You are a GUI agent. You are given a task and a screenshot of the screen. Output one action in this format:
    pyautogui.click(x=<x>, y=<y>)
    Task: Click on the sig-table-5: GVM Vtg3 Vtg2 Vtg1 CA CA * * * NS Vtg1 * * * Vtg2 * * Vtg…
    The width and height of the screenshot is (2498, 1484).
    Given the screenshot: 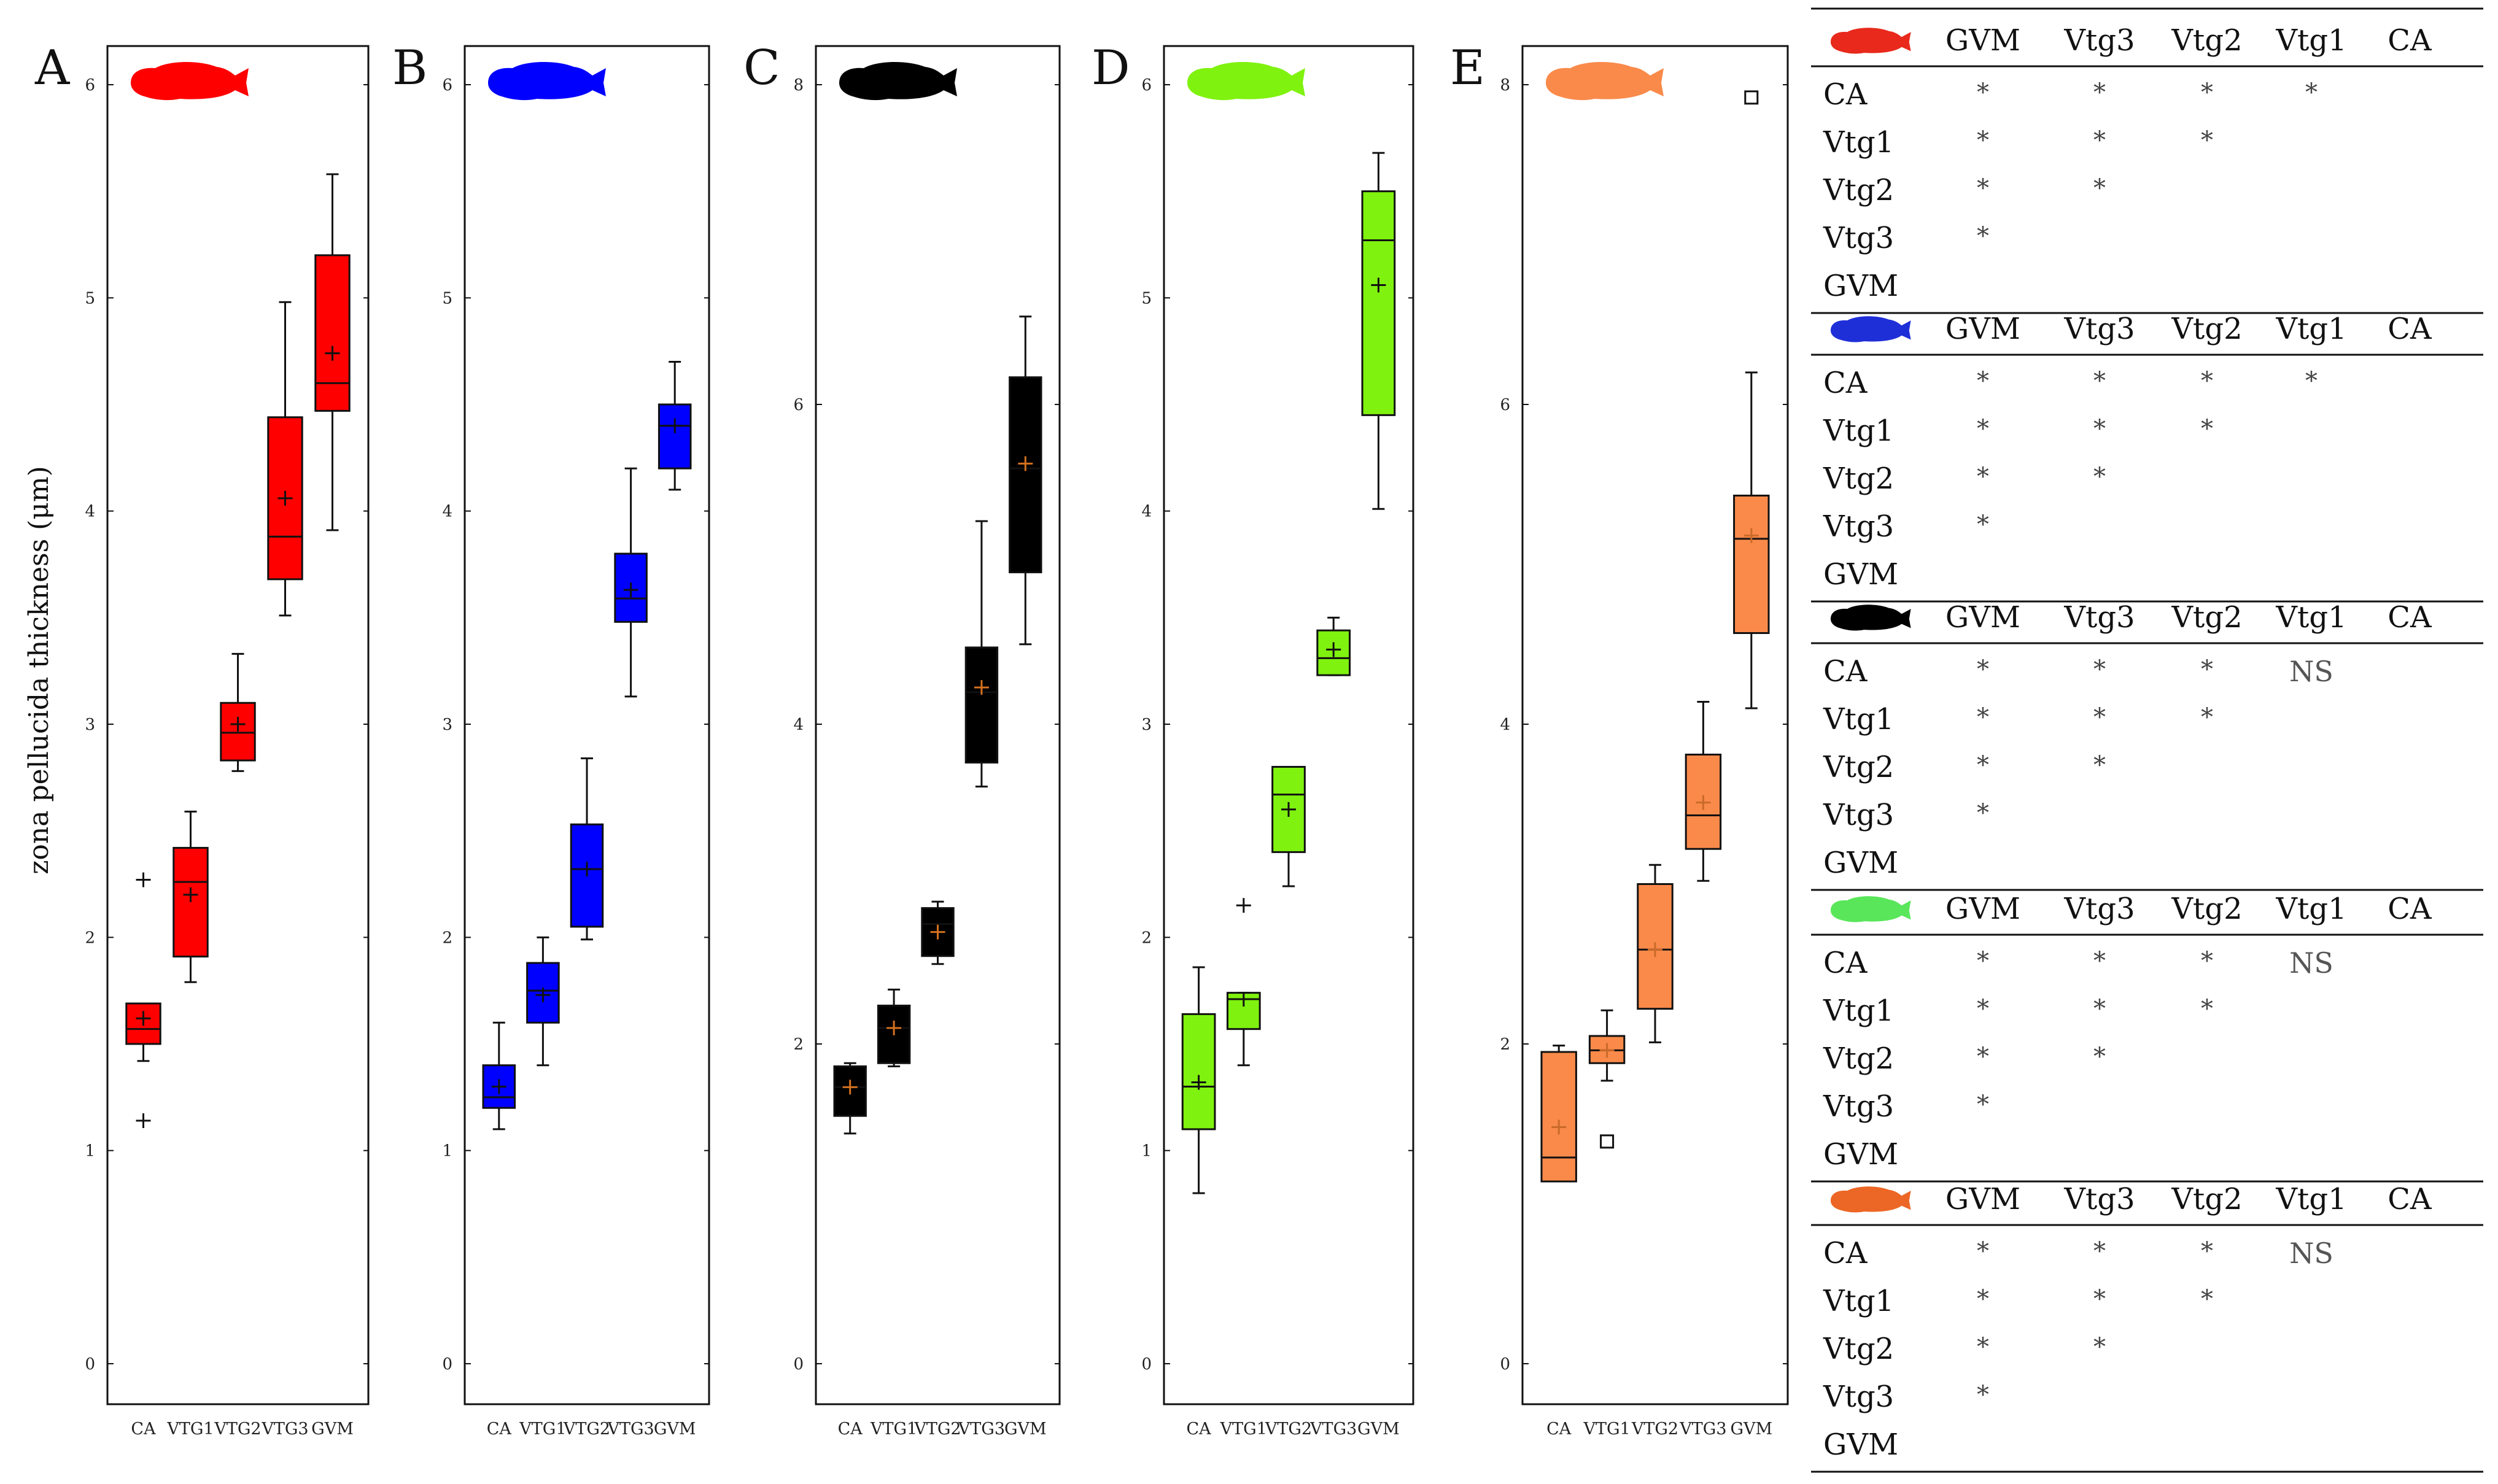 What is the action you would take?
    pyautogui.click(x=2147, y=1327)
    